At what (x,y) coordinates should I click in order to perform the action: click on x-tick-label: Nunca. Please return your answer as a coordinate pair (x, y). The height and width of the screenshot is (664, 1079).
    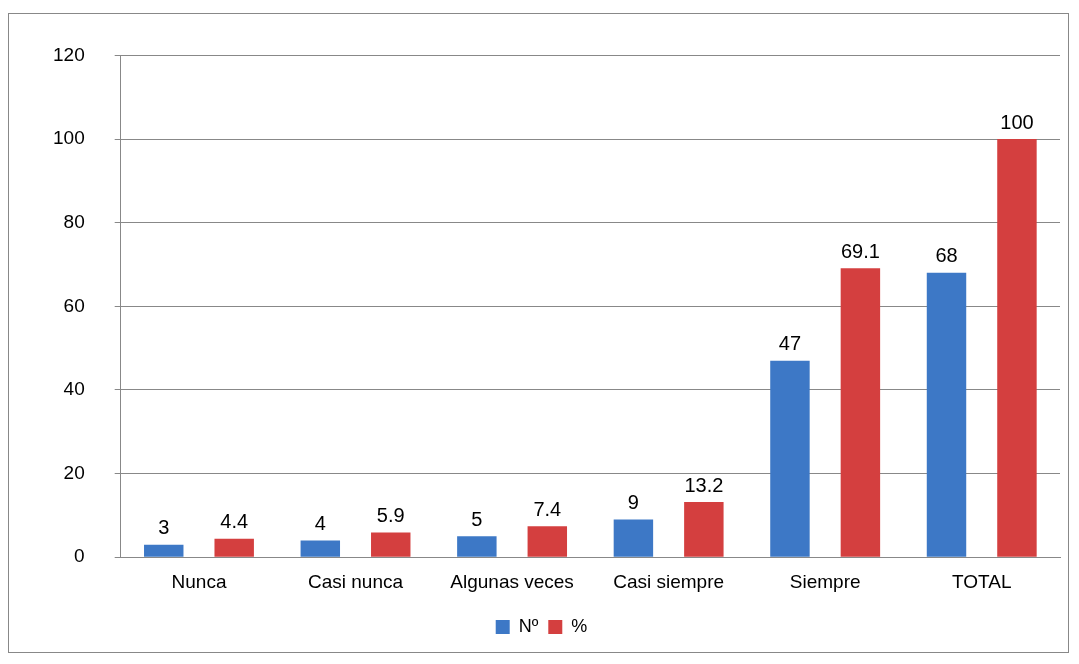
    Looking at the image, I should click on (199, 581).